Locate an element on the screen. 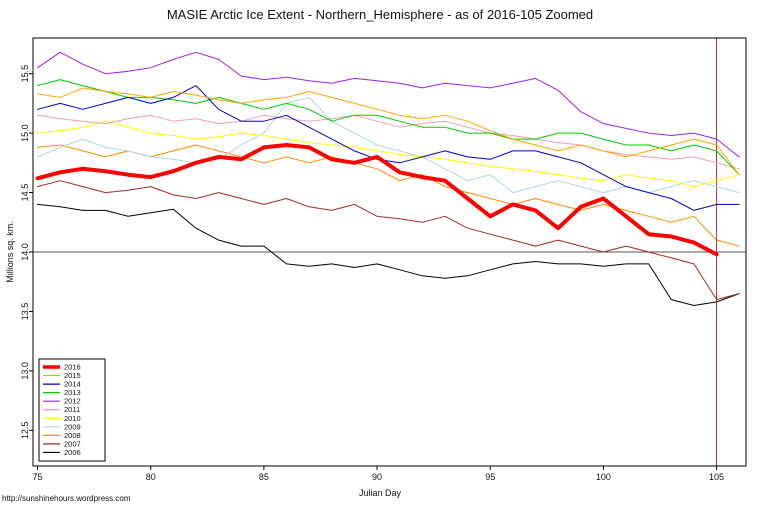  series-line-2010 is located at coordinates (388, 154).